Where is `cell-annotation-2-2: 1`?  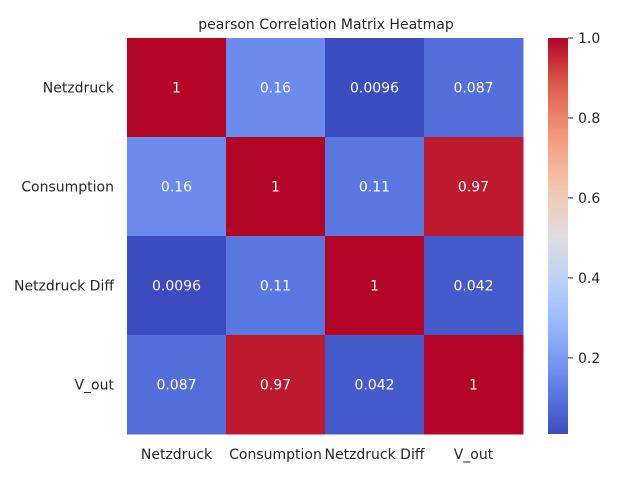 cell-annotation-2-2: 1 is located at coordinates (374, 287).